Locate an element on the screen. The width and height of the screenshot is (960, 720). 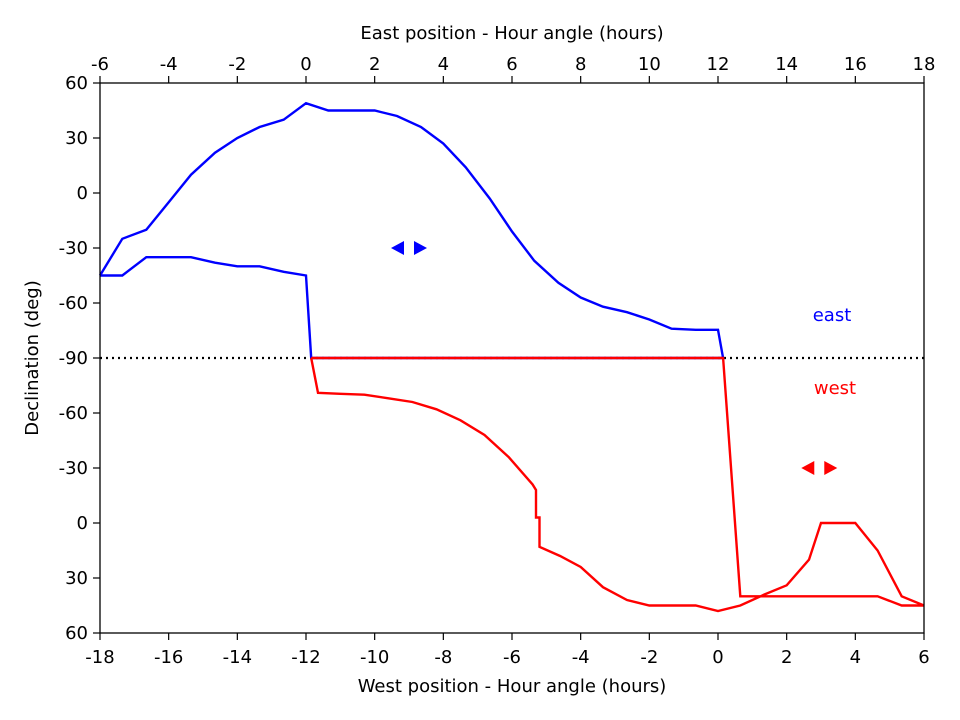
bottom-tick-label: 6 is located at coordinates (923, 657).